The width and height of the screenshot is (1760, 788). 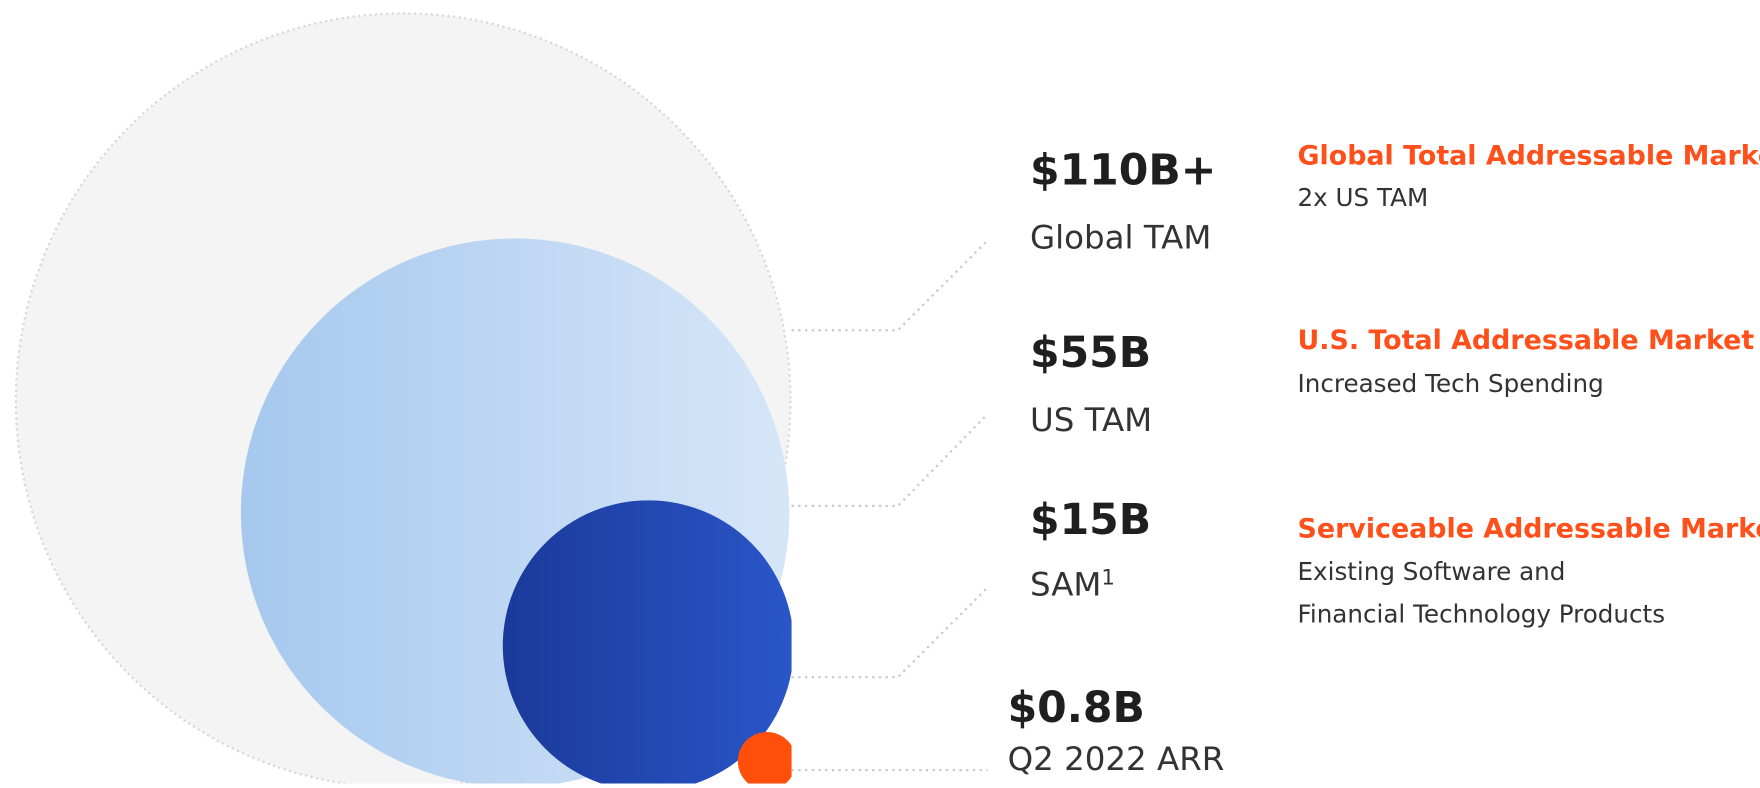 I want to click on footnote-mark: 1, so click(x=1108, y=577).